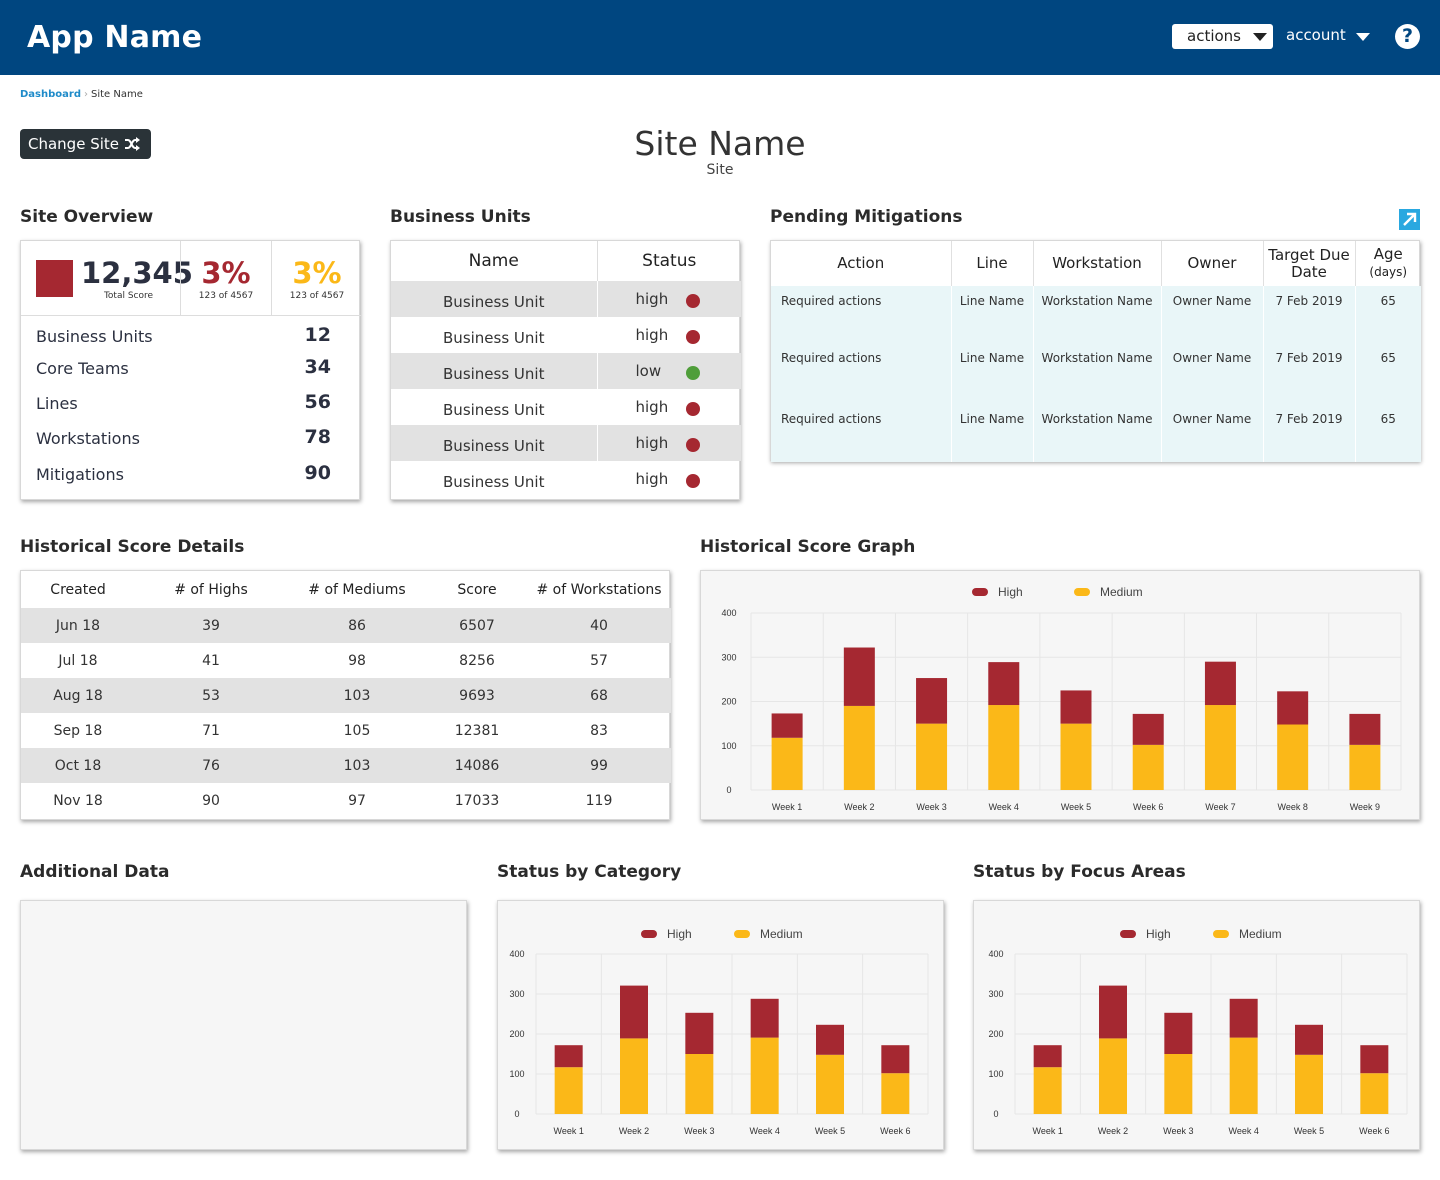 The image size is (1440, 1180). I want to click on y-tick-label: 300, so click(728, 657).